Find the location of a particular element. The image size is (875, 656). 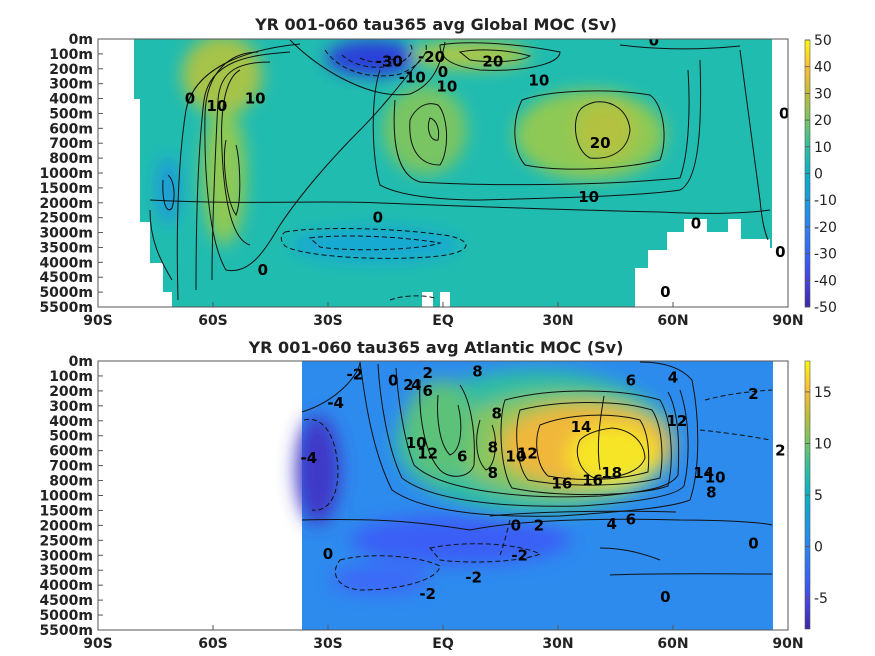

colorbar-tick-label: 50 is located at coordinates (823, 41).